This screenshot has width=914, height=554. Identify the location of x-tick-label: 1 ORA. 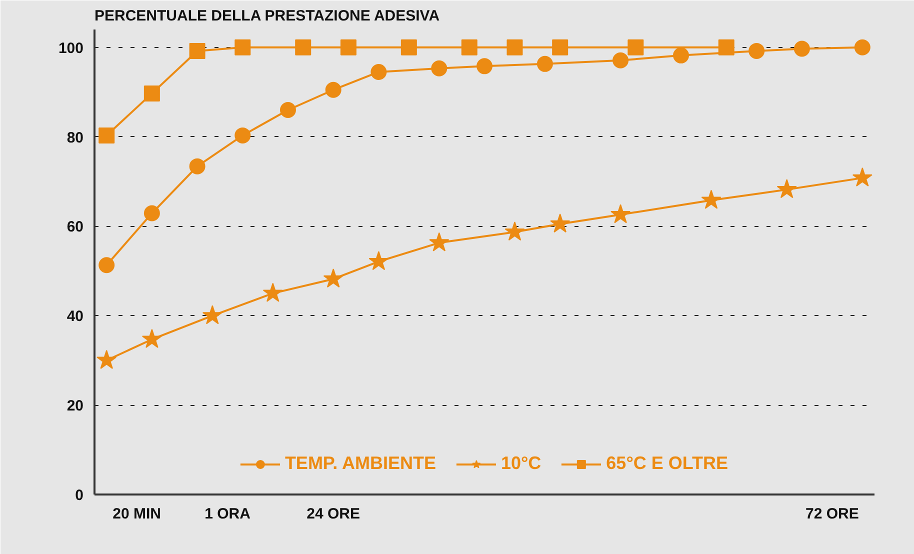
(227, 514).